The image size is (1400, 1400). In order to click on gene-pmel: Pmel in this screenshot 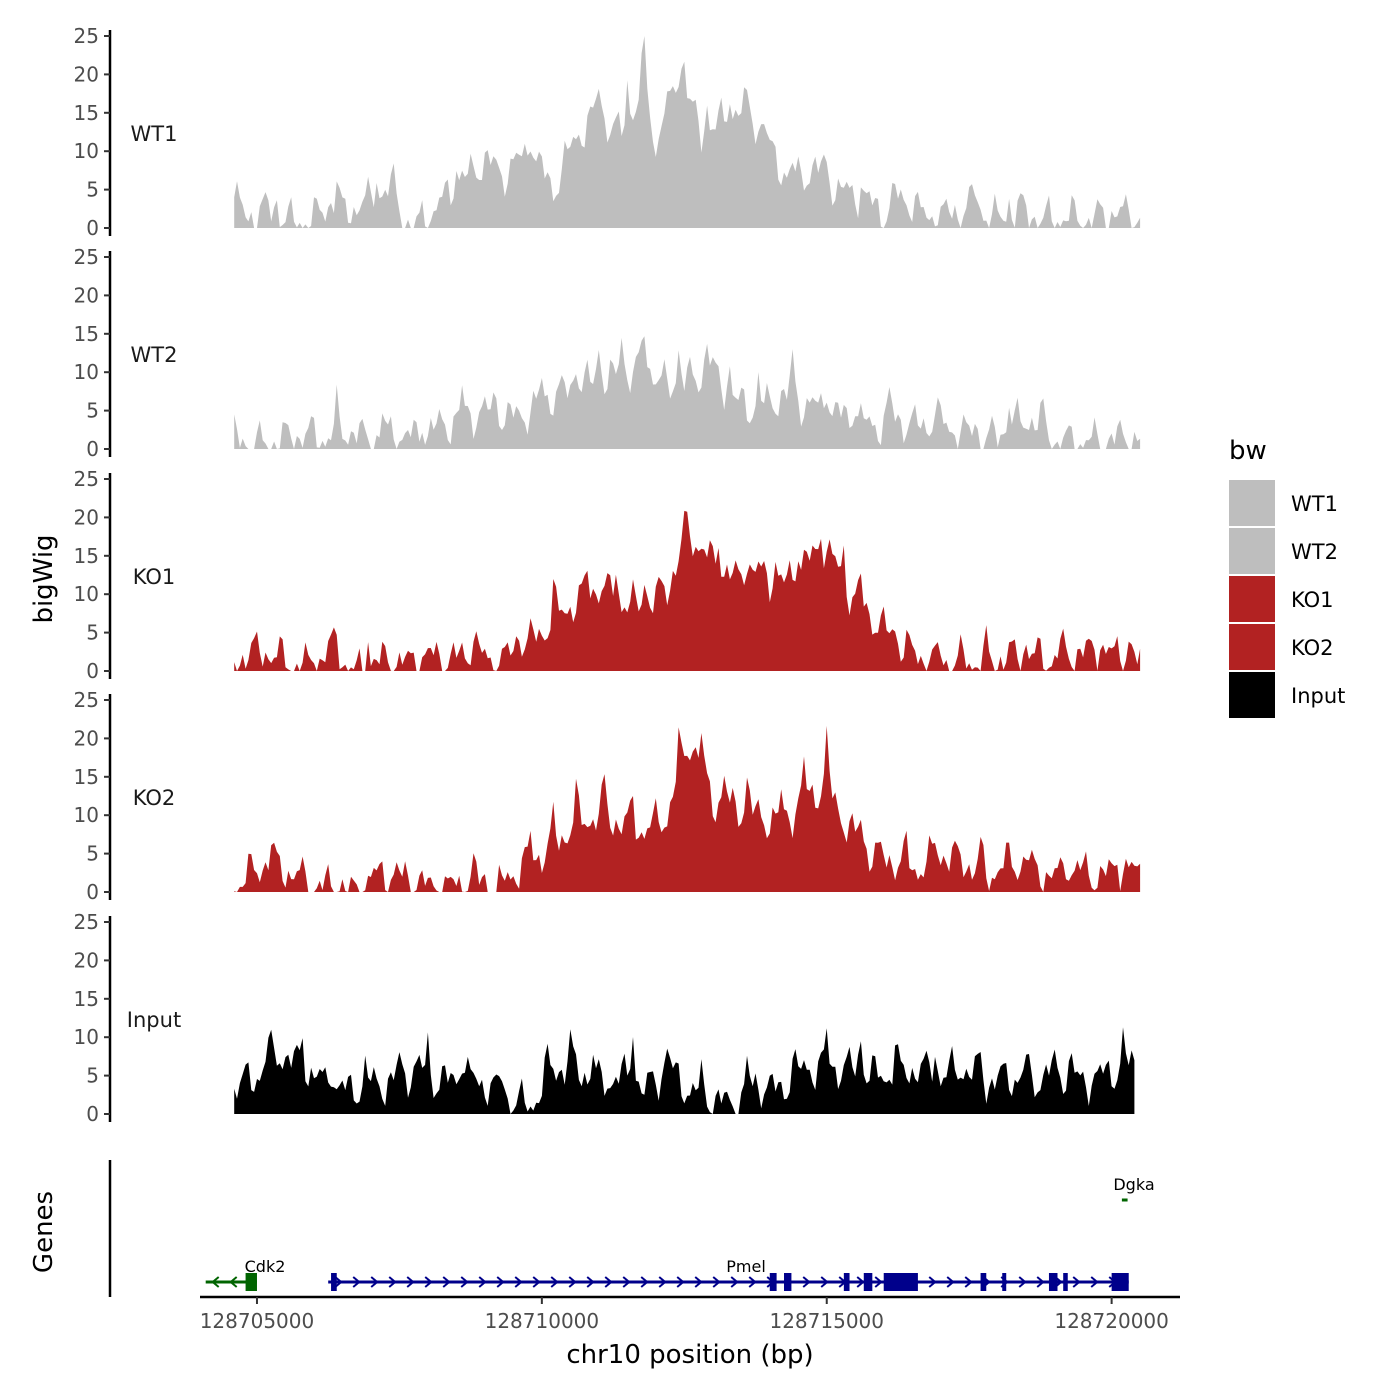, I will do `click(728, 1274)`.